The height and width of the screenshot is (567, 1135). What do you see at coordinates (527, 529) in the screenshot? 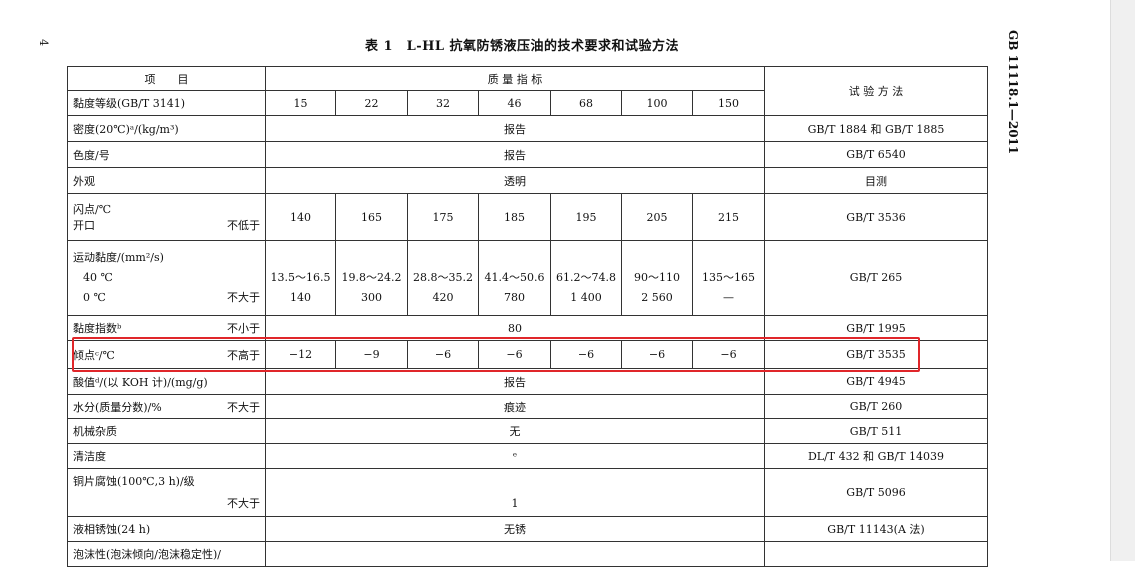
I see `table-row: 液相锈蚀(24 h) 无锈 GB/T 11143(A 法)` at bounding box center [527, 529].